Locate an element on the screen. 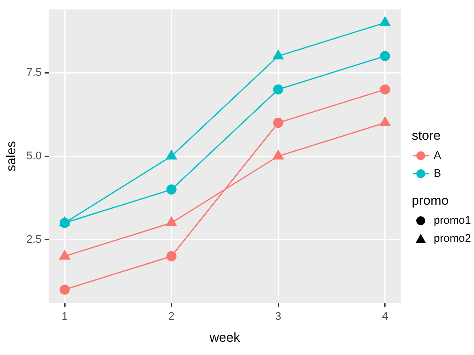 The height and width of the screenshot is (355, 474). x-tick-label: 4 is located at coordinates (385, 316).